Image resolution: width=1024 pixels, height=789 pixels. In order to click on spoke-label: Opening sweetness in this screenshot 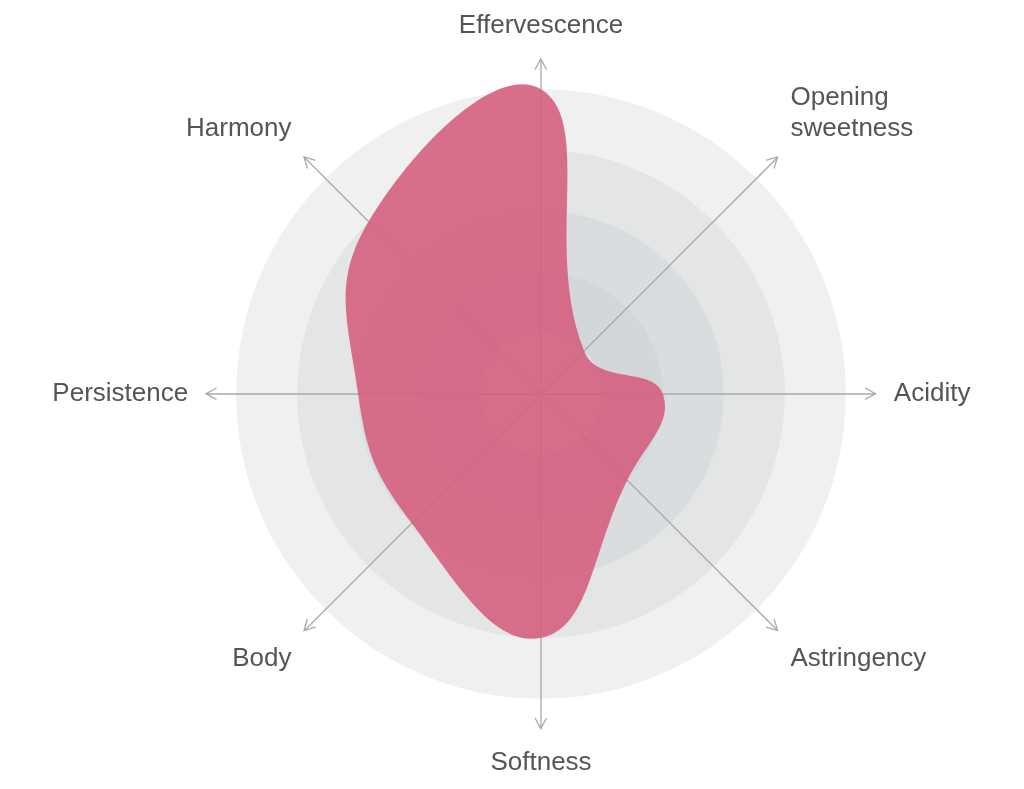, I will do `click(852, 111)`.